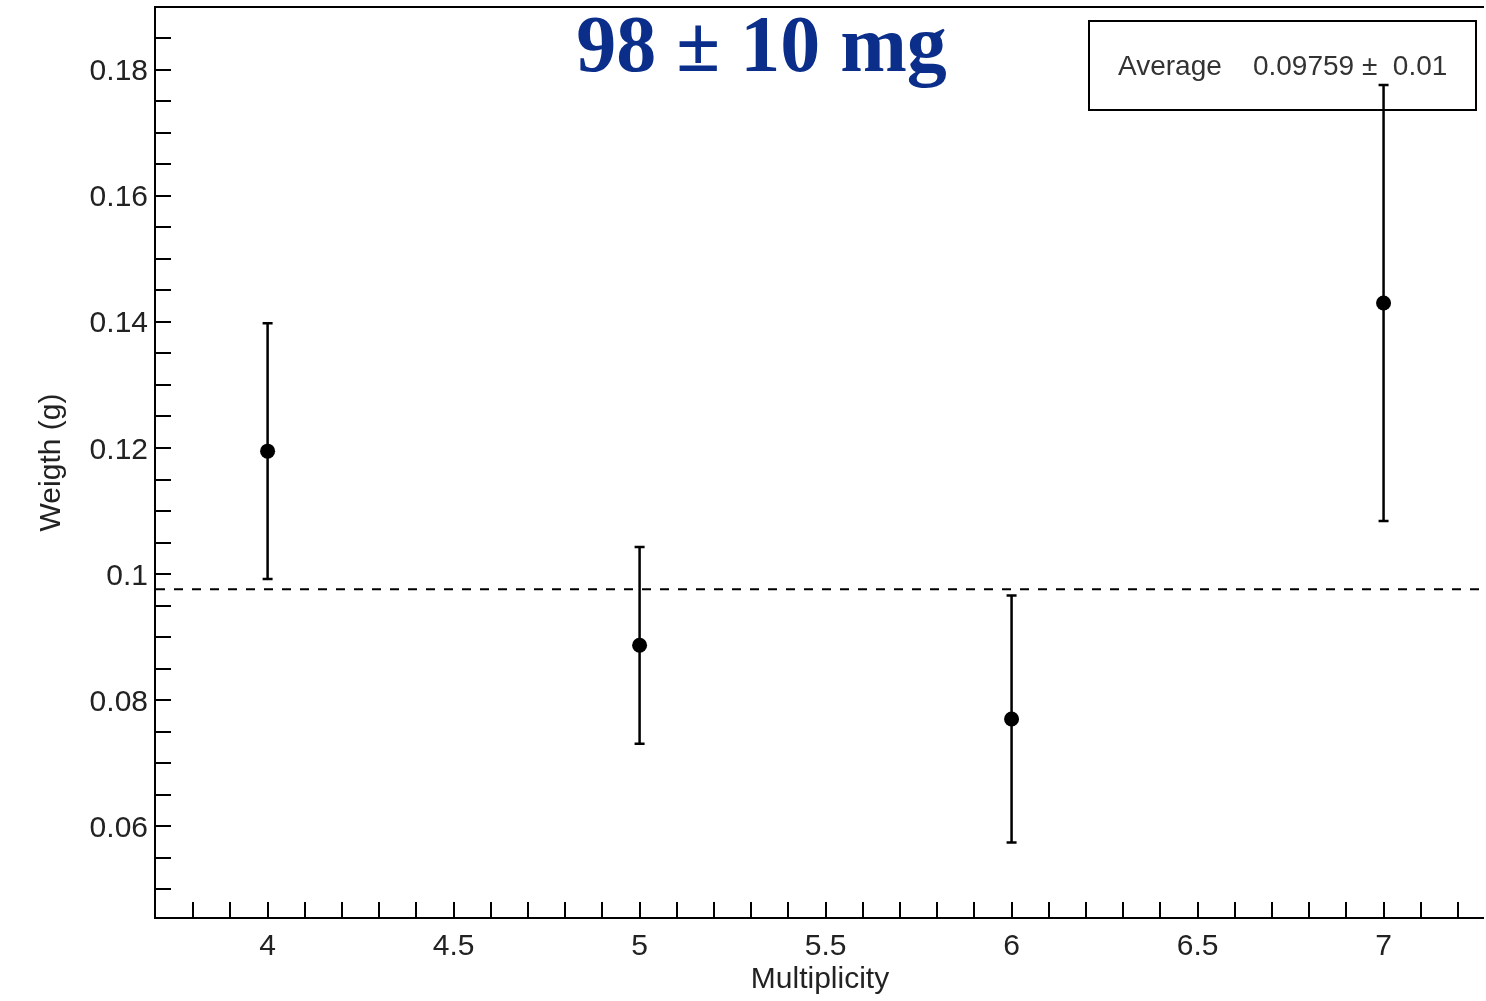  Describe the element at coordinates (639, 944) in the screenshot. I see `x-tick-label: 5` at that location.